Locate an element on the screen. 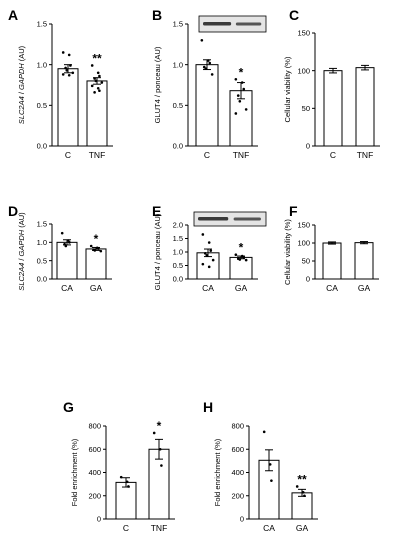 This screenshot has height=550, width=409. panel-a: A 0.0 0.5 1.0 1.5 SLC2A4 / GAPDH (AU) C TNF ** is located at coordinates (60, 83).